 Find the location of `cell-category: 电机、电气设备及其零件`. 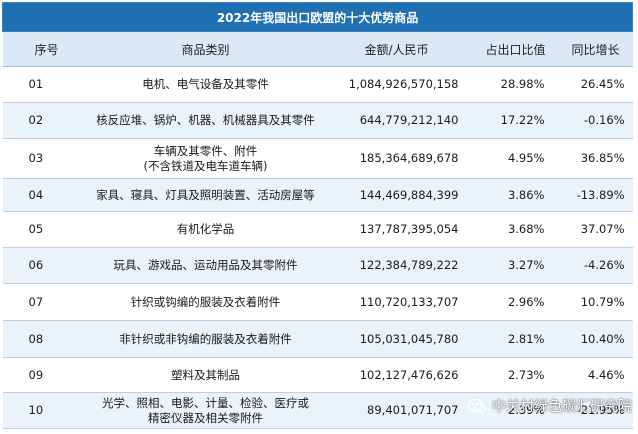

cell-category: 电机、电气设备及其零件 is located at coordinates (205, 84).